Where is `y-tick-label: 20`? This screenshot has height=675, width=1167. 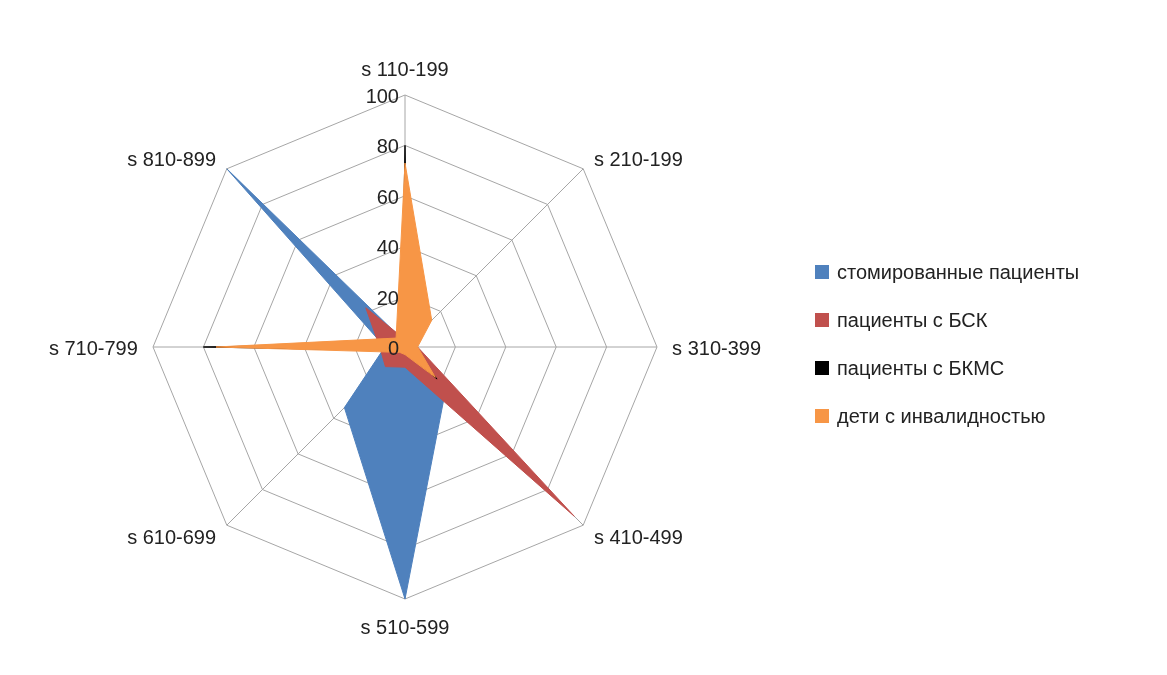
y-tick-label: 20 is located at coordinates (387, 297).